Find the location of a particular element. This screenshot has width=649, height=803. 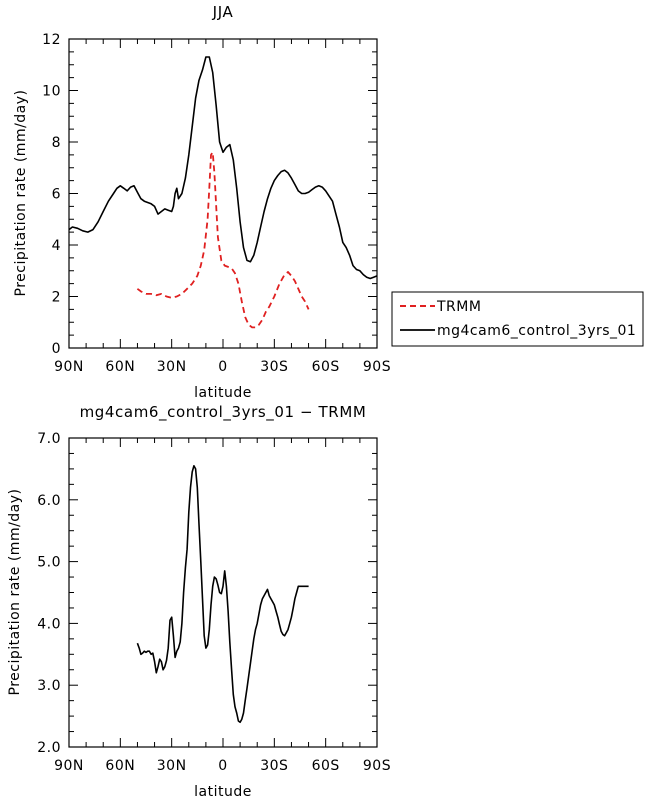

bottom-x-tick-label: 60S is located at coordinates (326, 766).